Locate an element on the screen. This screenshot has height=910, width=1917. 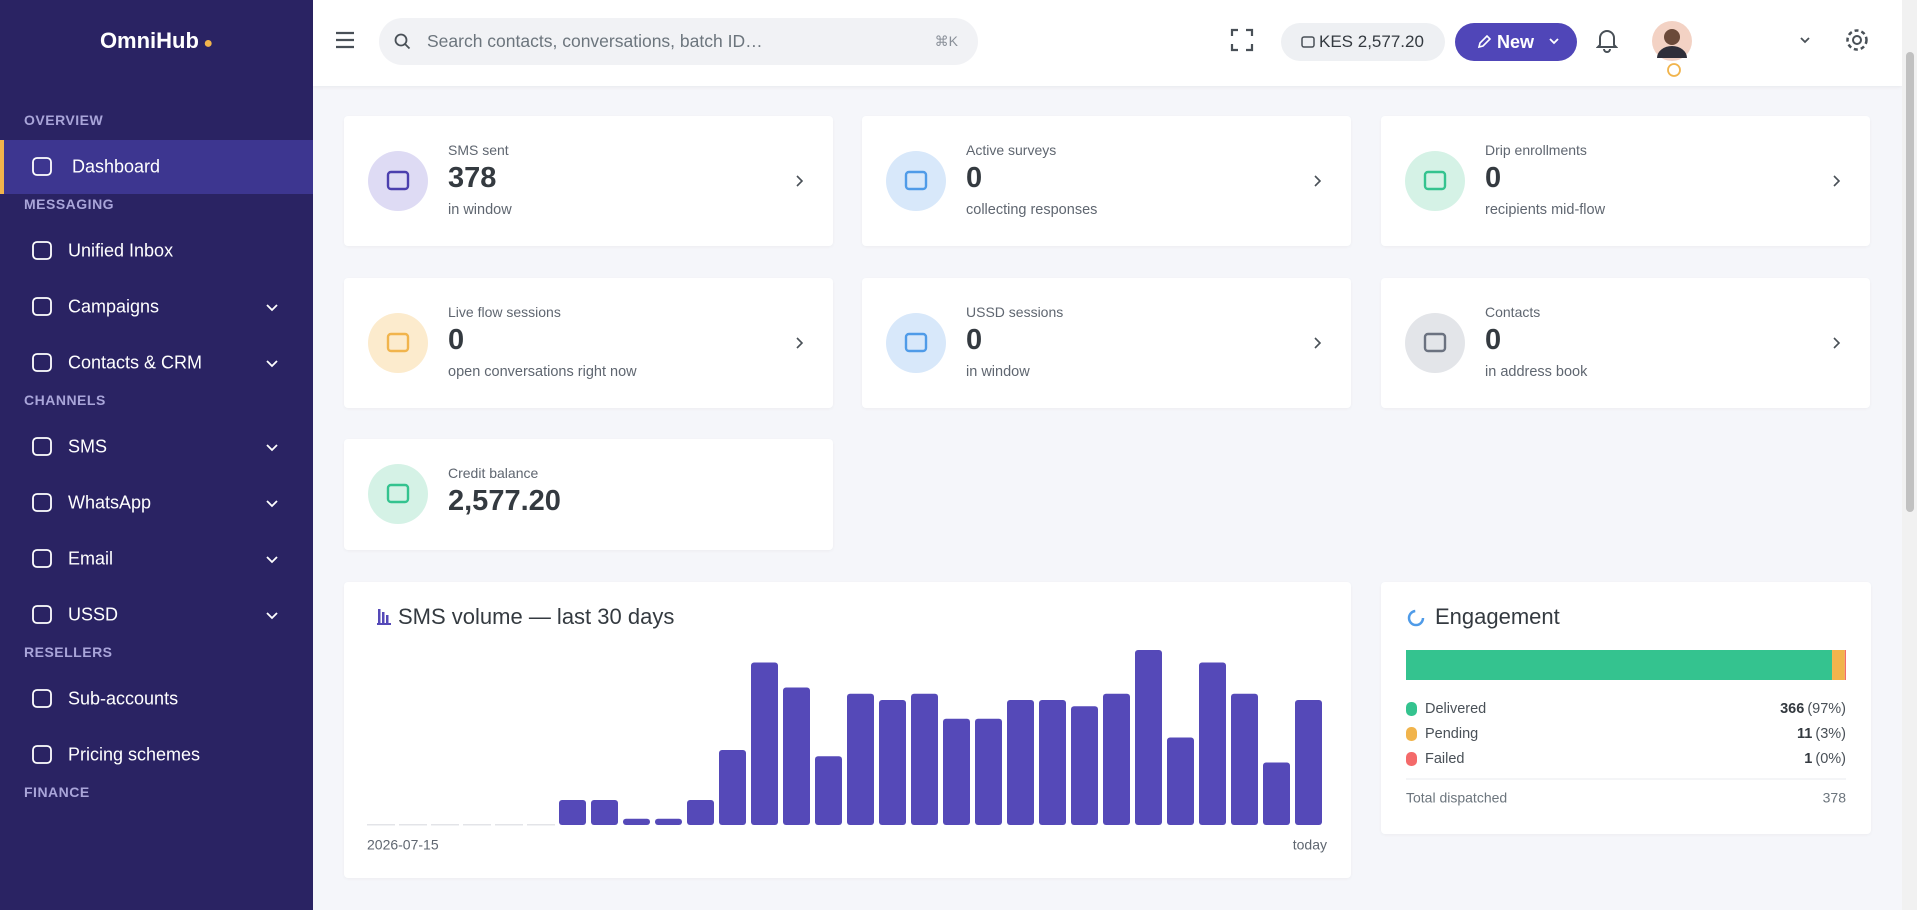
nav-item: Unified Inbox is located at coordinates (156, 251).